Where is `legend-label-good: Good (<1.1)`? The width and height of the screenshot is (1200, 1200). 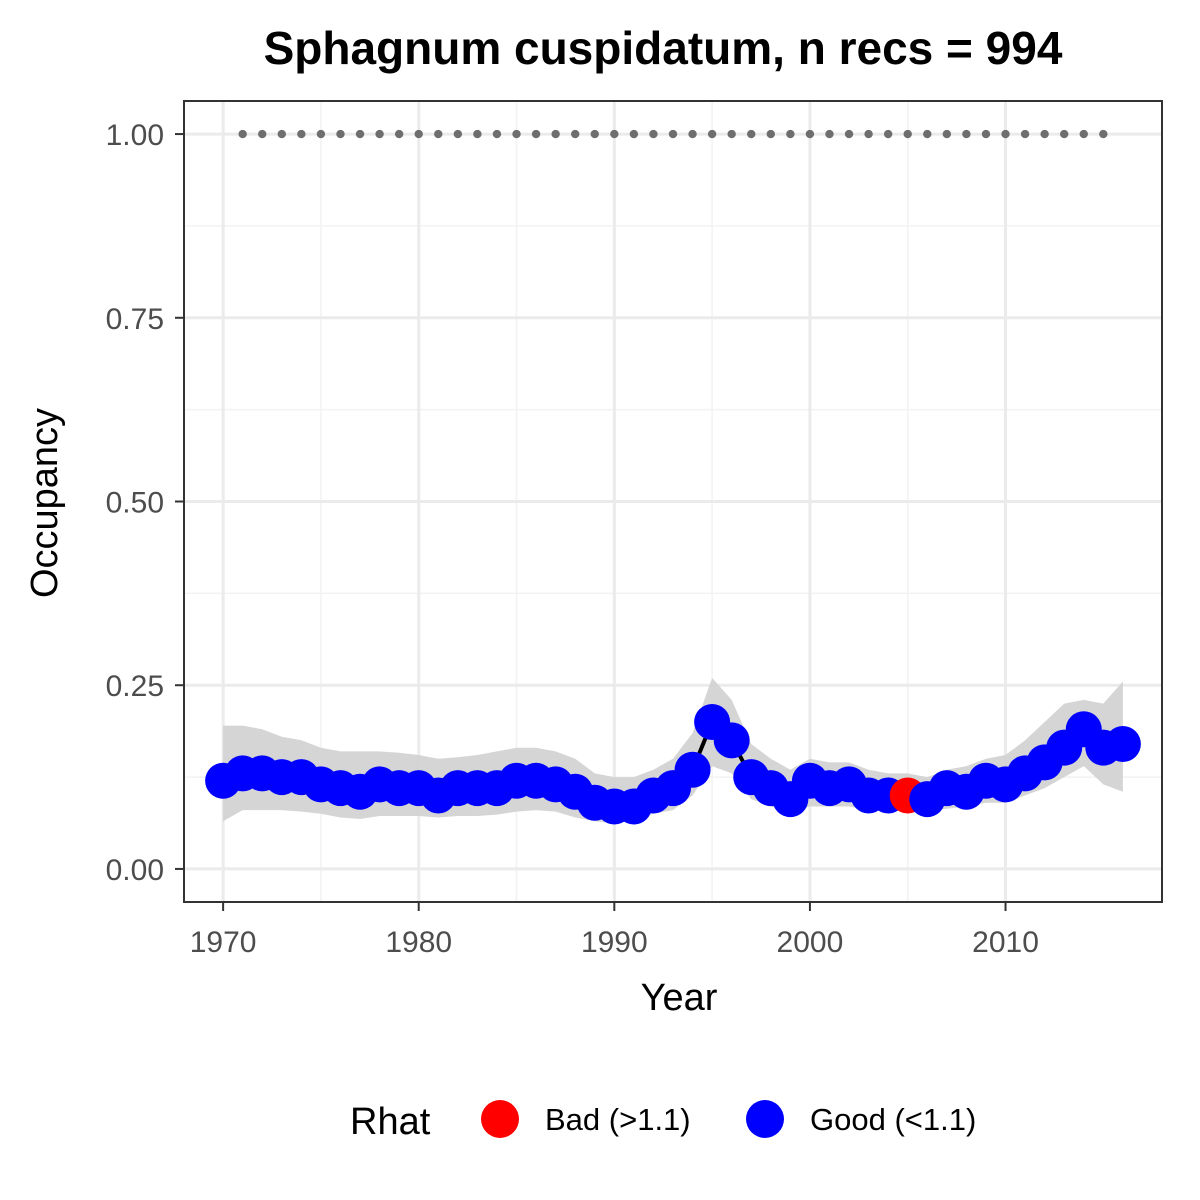 legend-label-good: Good (<1.1) is located at coordinates (893, 1119).